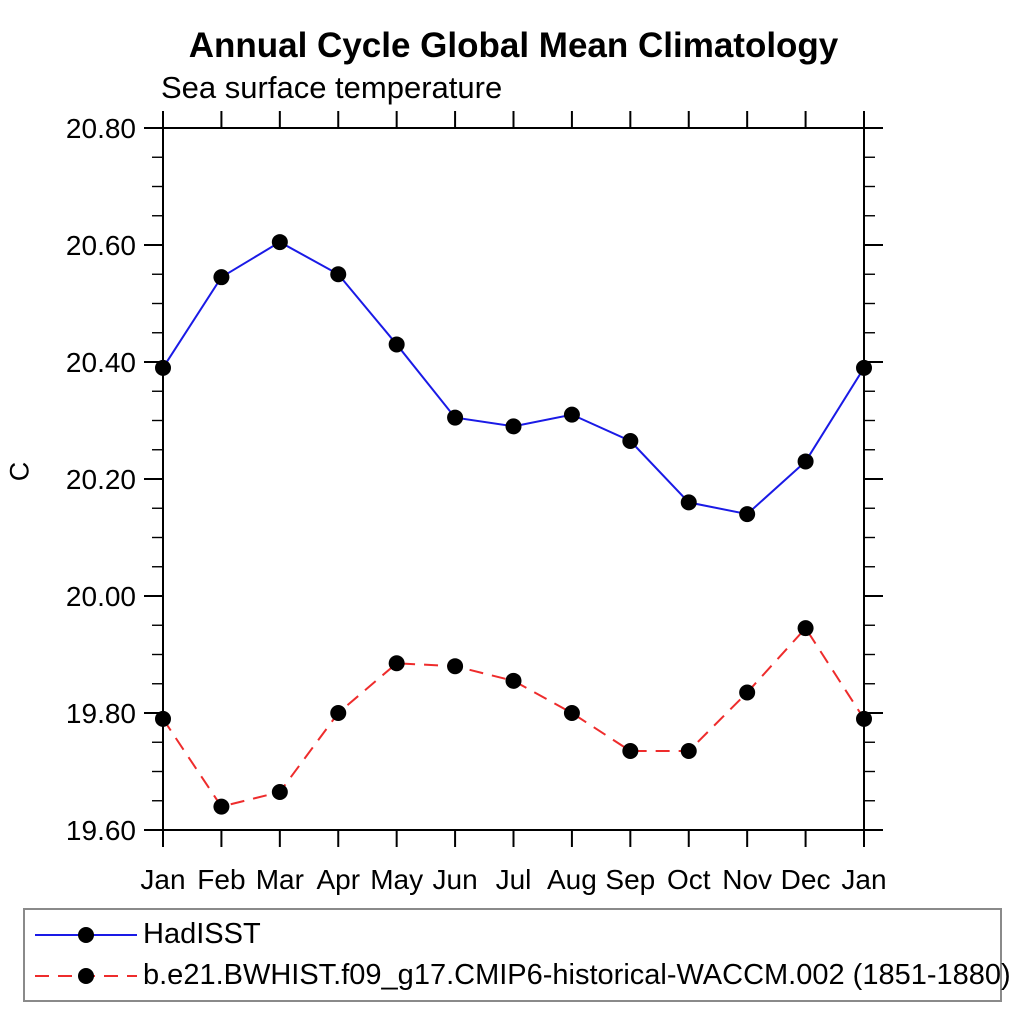  I want to click on x-tick-label: Feb, so click(221, 879).